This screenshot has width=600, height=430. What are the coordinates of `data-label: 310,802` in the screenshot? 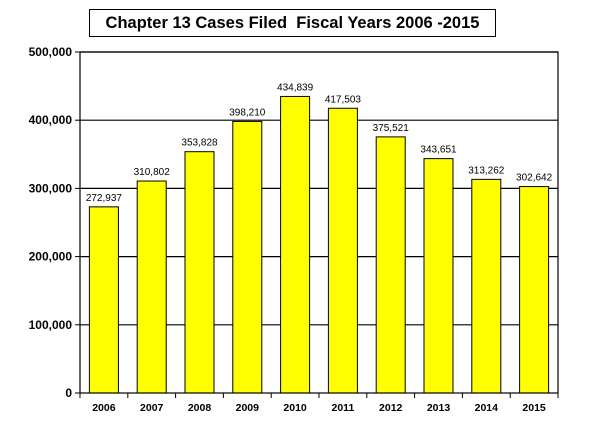 It's located at (152, 172).